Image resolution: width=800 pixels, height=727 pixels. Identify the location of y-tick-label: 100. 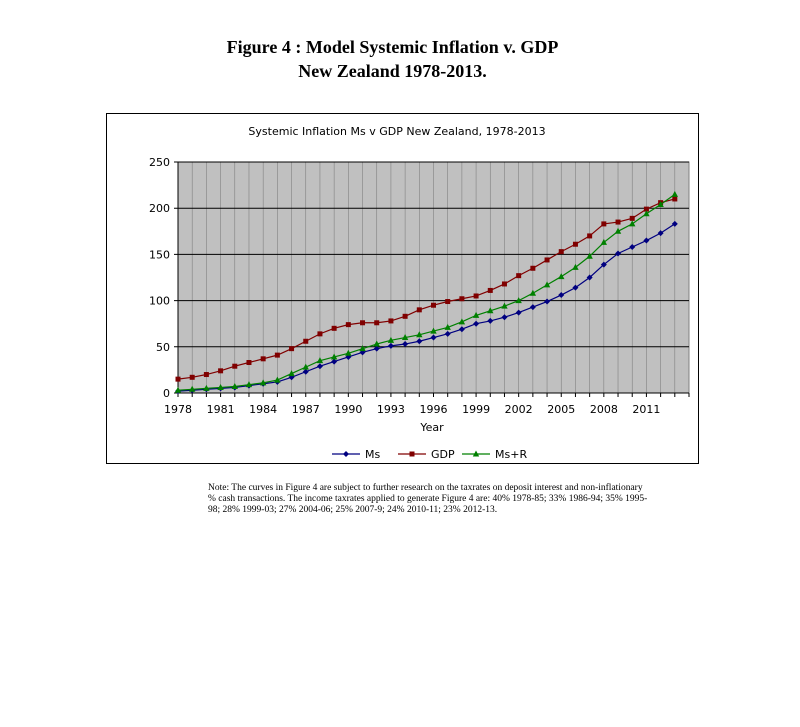
(159, 301).